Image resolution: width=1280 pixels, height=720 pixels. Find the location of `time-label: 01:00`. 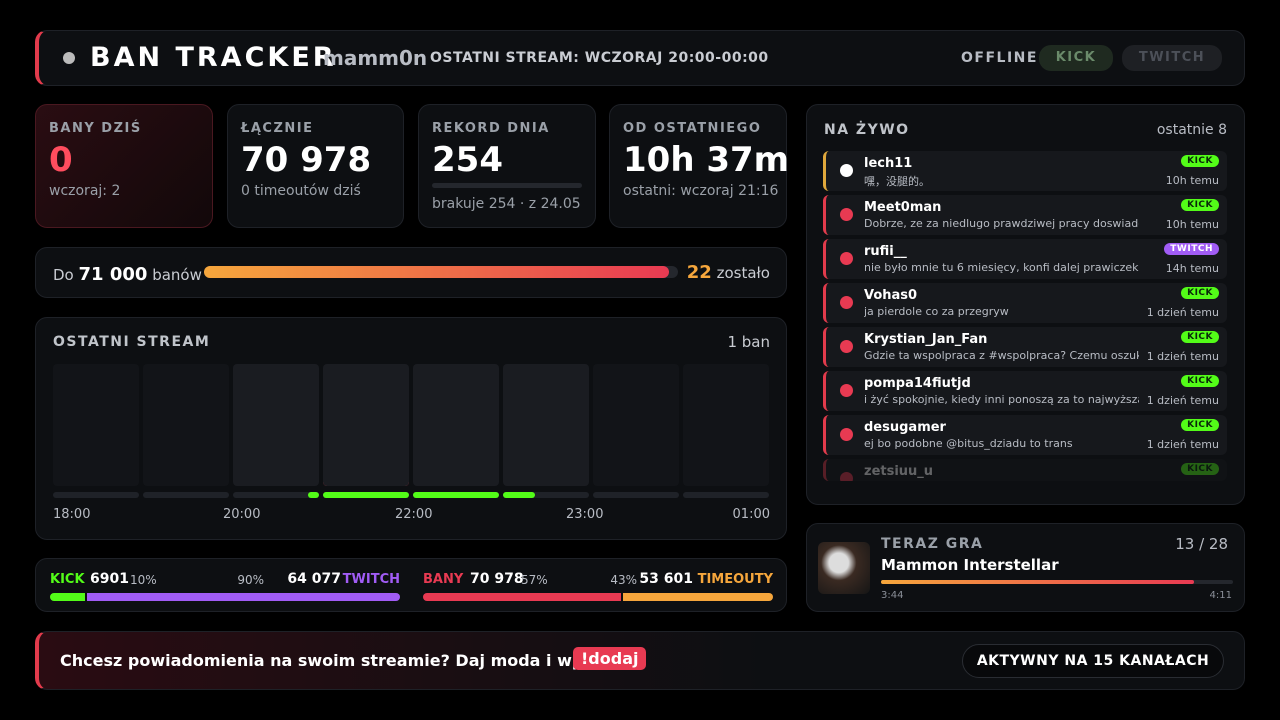

time-label: 01:00 is located at coordinates (751, 514).